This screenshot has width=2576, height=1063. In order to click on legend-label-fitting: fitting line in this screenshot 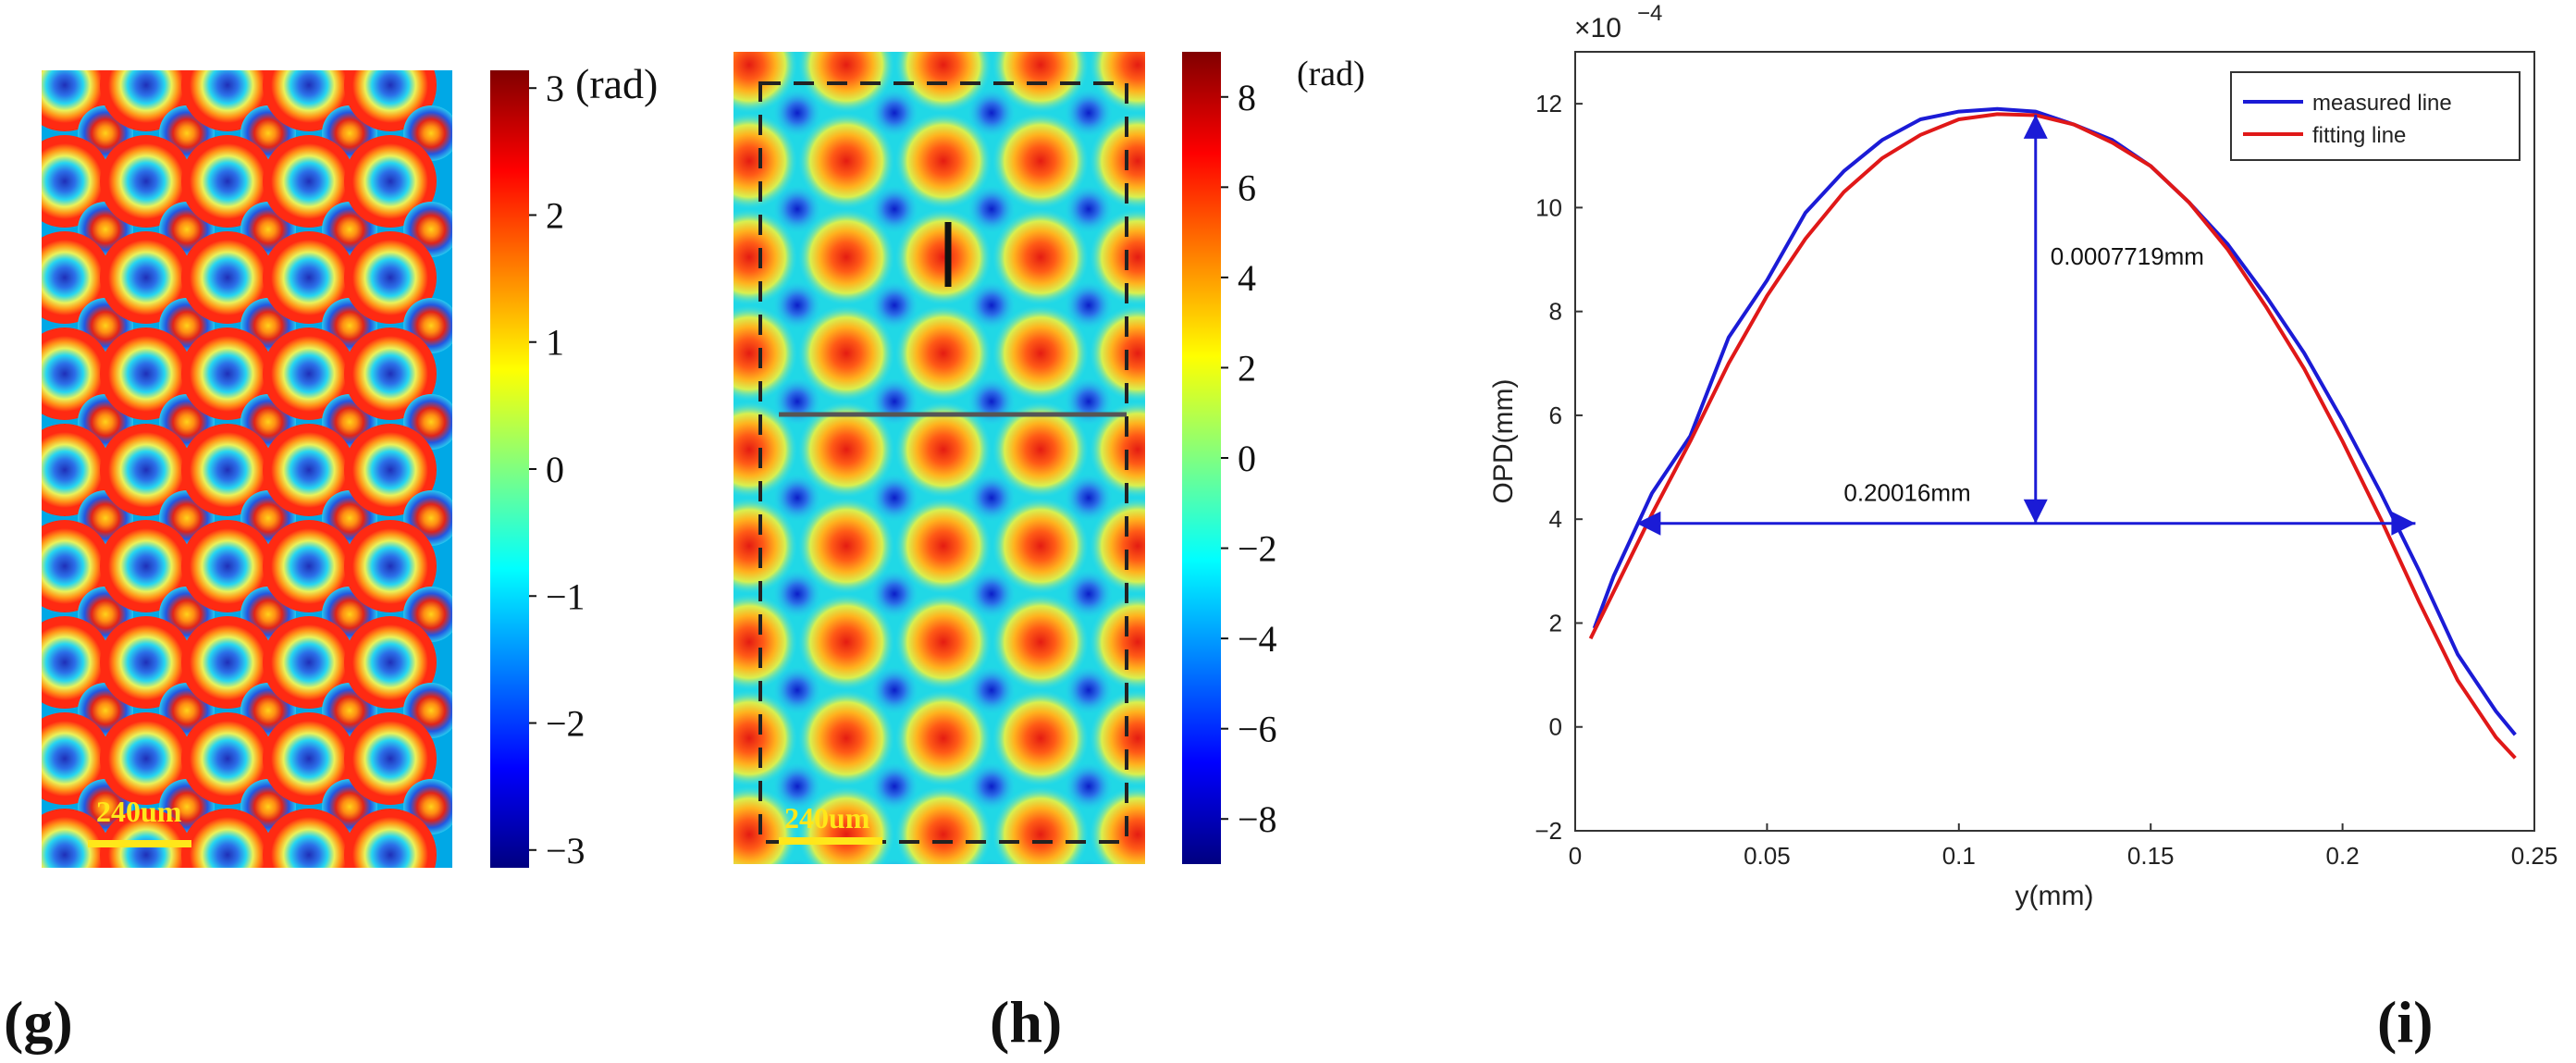, I will do `click(2359, 135)`.